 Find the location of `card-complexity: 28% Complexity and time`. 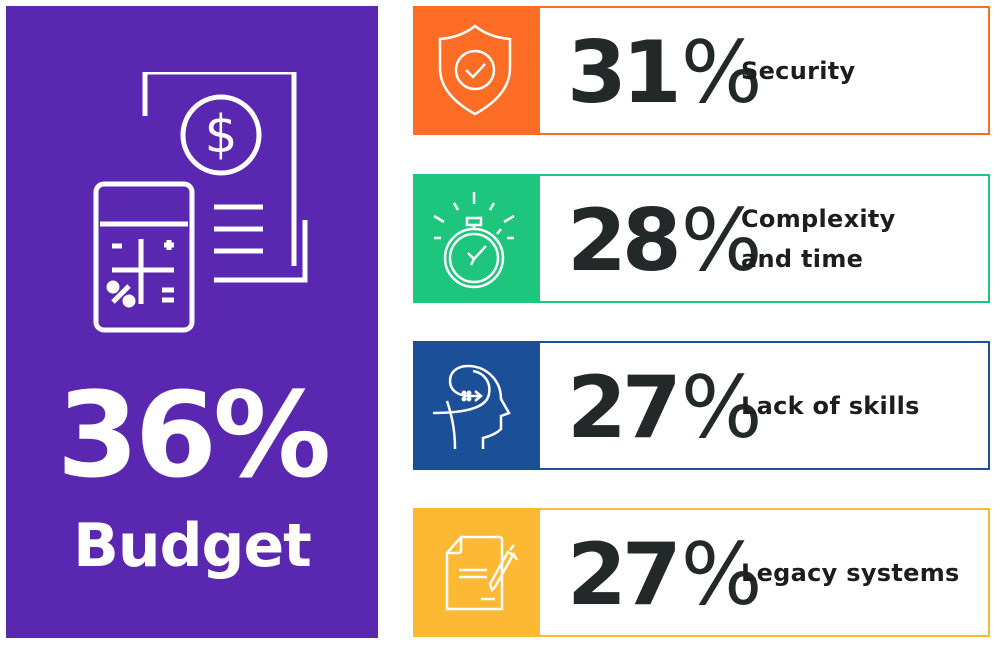

card-complexity: 28% Complexity and time is located at coordinates (701, 238).